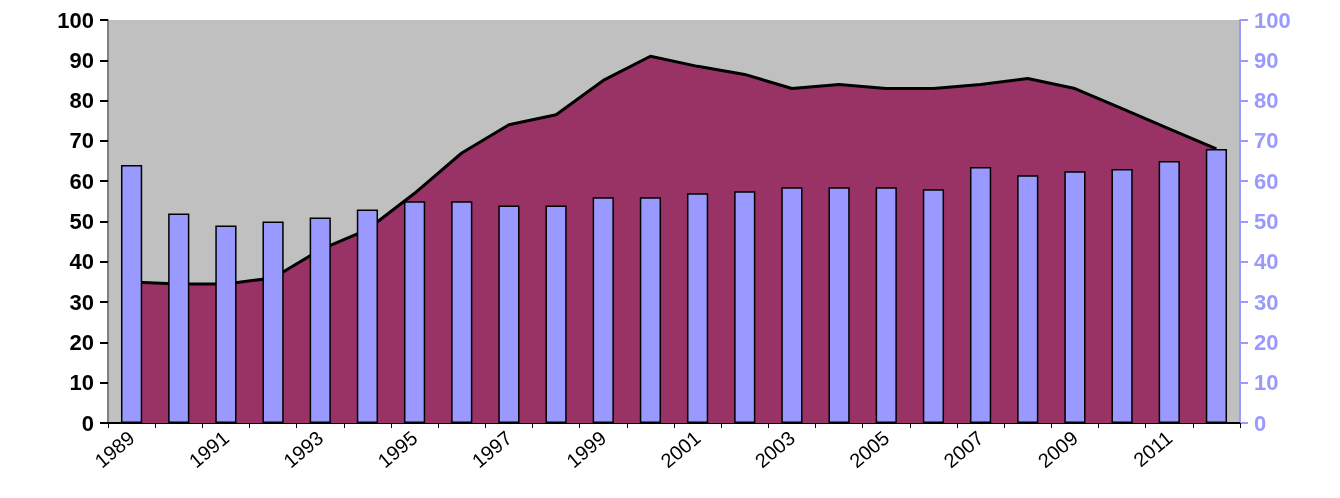 The height and width of the screenshot is (498, 1340). What do you see at coordinates (81, 342) in the screenshot?
I see `y-tick-label: 20` at bounding box center [81, 342].